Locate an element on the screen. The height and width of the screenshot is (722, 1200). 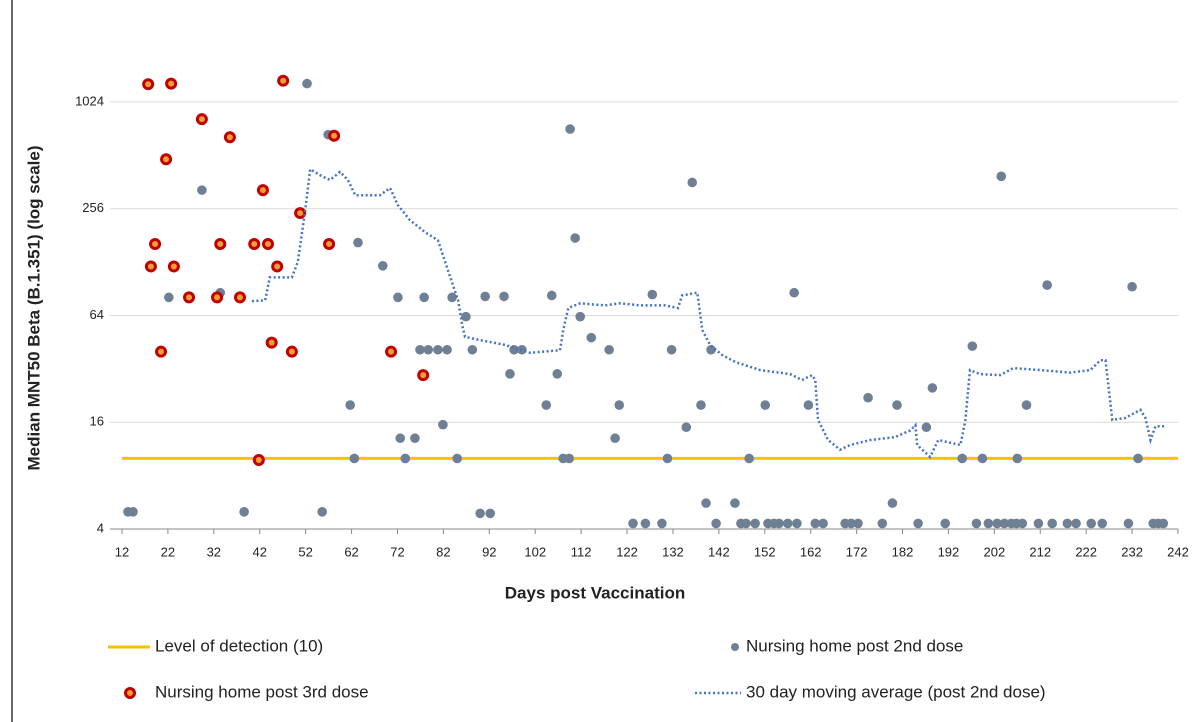
x-tick-label: 182 is located at coordinates (903, 551).